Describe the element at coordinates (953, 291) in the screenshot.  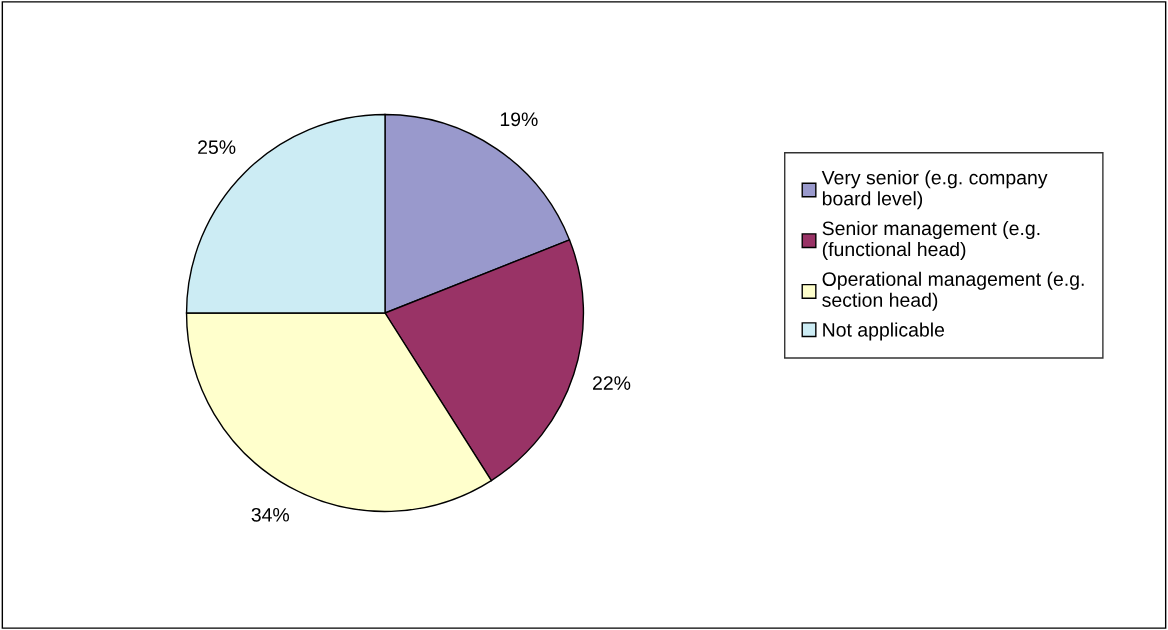
I see `legend-label: Operational management (e.g. section head)` at that location.